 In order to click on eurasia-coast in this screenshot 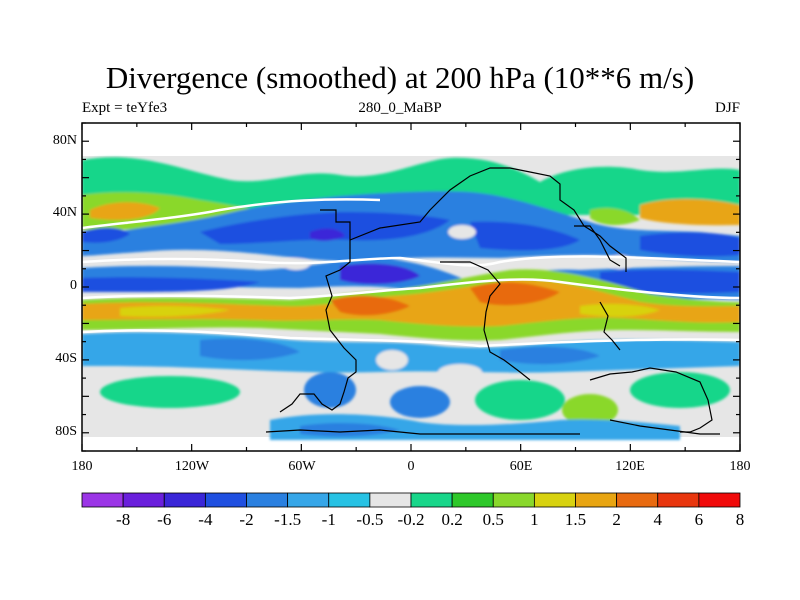, I will do `click(488, 219)`.